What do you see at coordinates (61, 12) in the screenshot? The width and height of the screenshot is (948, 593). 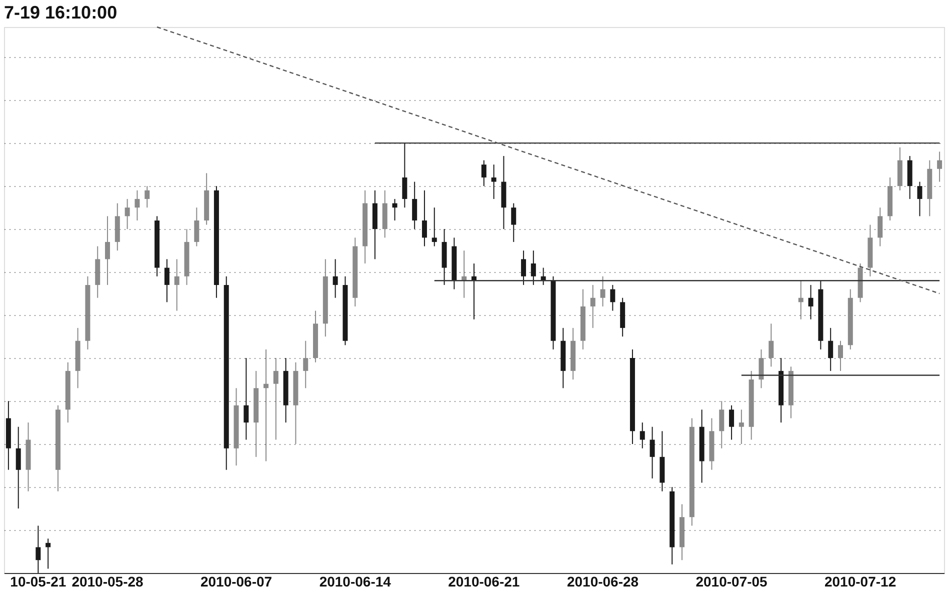 I see `chart-title: 7-19 16:10:00` at bounding box center [61, 12].